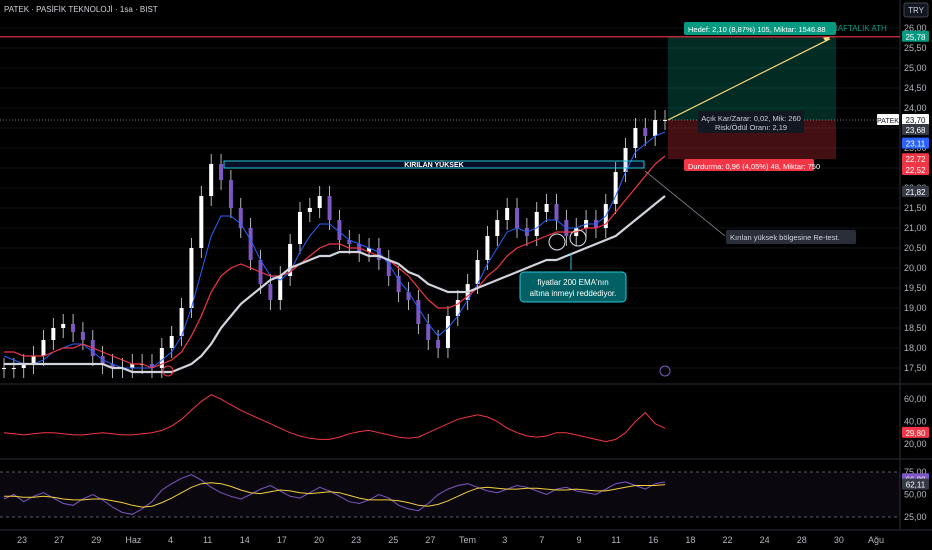  I want to click on open-pnl-label: Risk/Ödül Oranı: 2,19, so click(751, 127).